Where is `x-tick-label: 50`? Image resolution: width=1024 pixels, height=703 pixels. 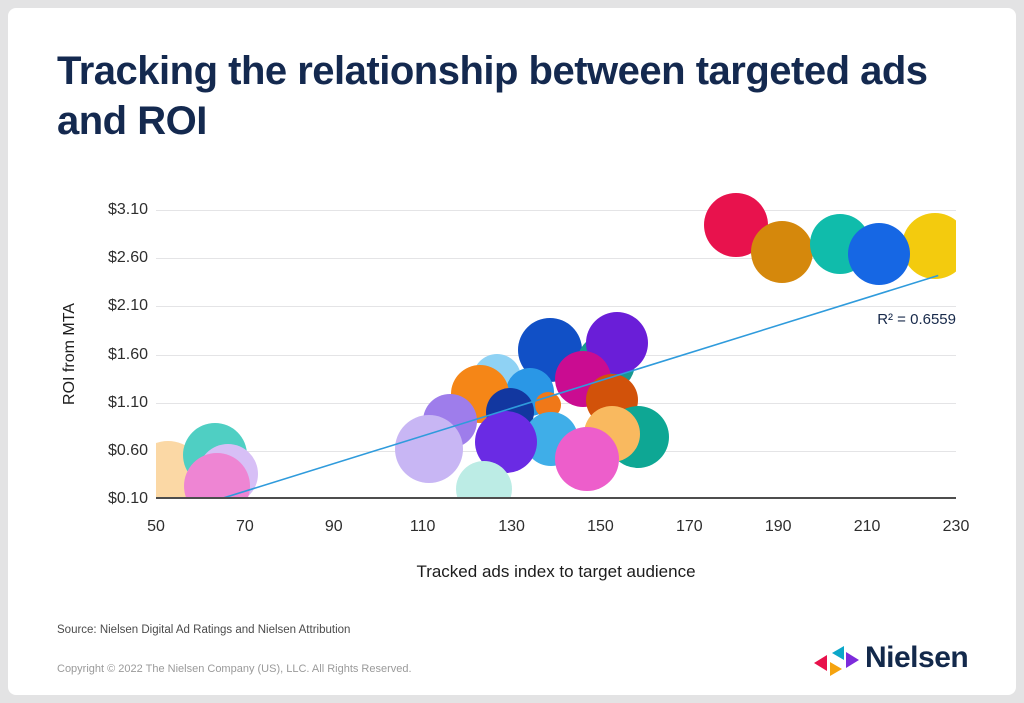
x-tick-label: 50 is located at coordinates (156, 526).